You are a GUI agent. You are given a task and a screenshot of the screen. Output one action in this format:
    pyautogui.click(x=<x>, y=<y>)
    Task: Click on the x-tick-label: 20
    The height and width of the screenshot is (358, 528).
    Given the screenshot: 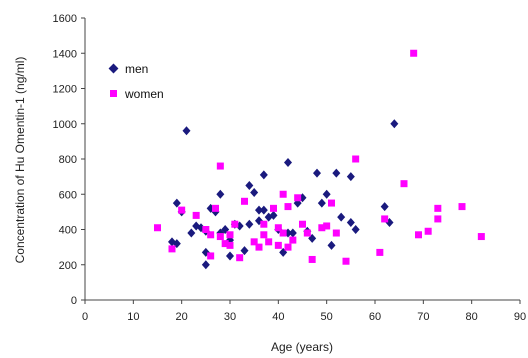 What is the action you would take?
    pyautogui.click(x=182, y=317)
    